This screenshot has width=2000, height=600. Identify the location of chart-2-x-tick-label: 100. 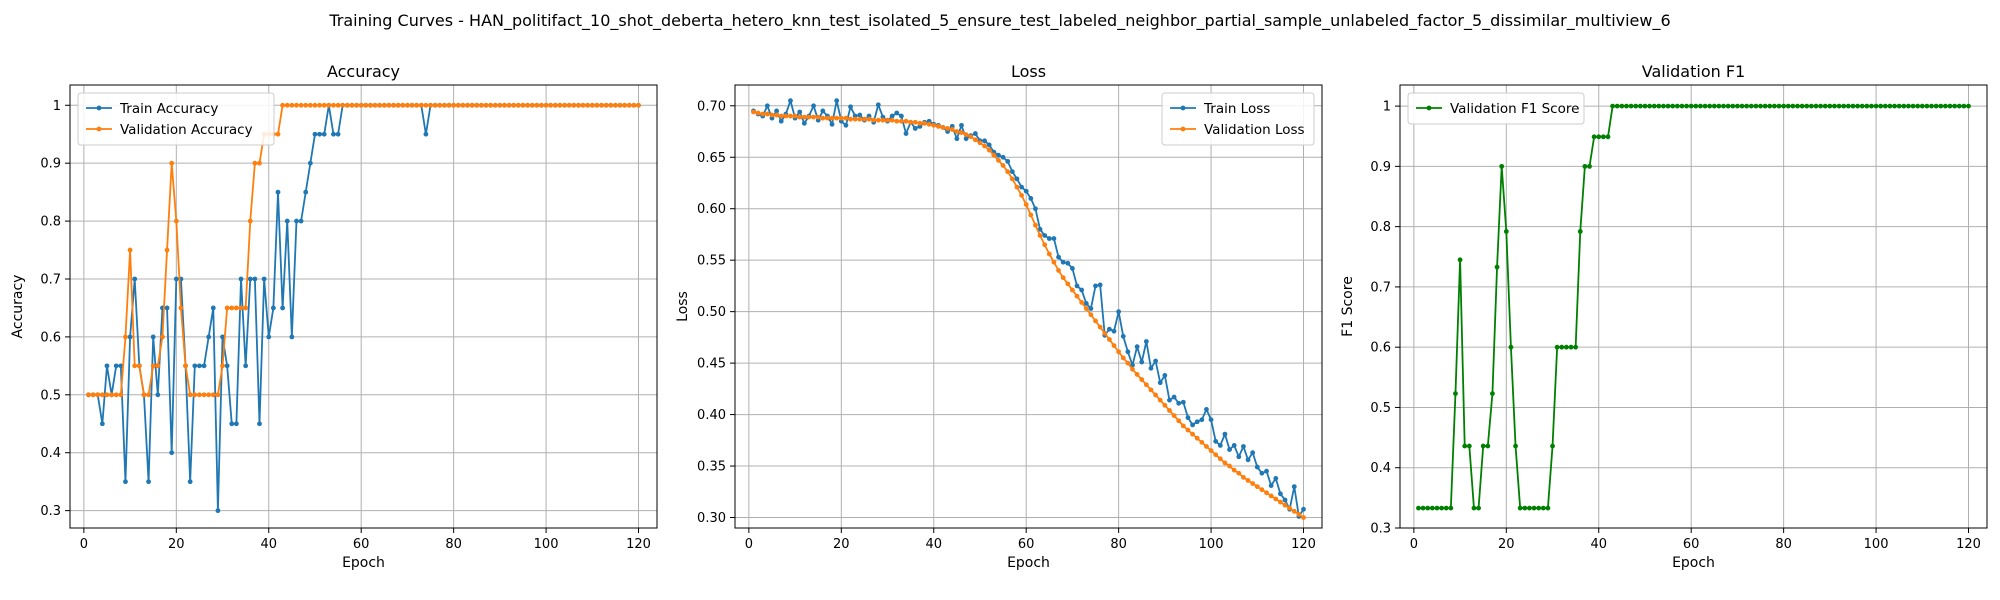
(1211, 544).